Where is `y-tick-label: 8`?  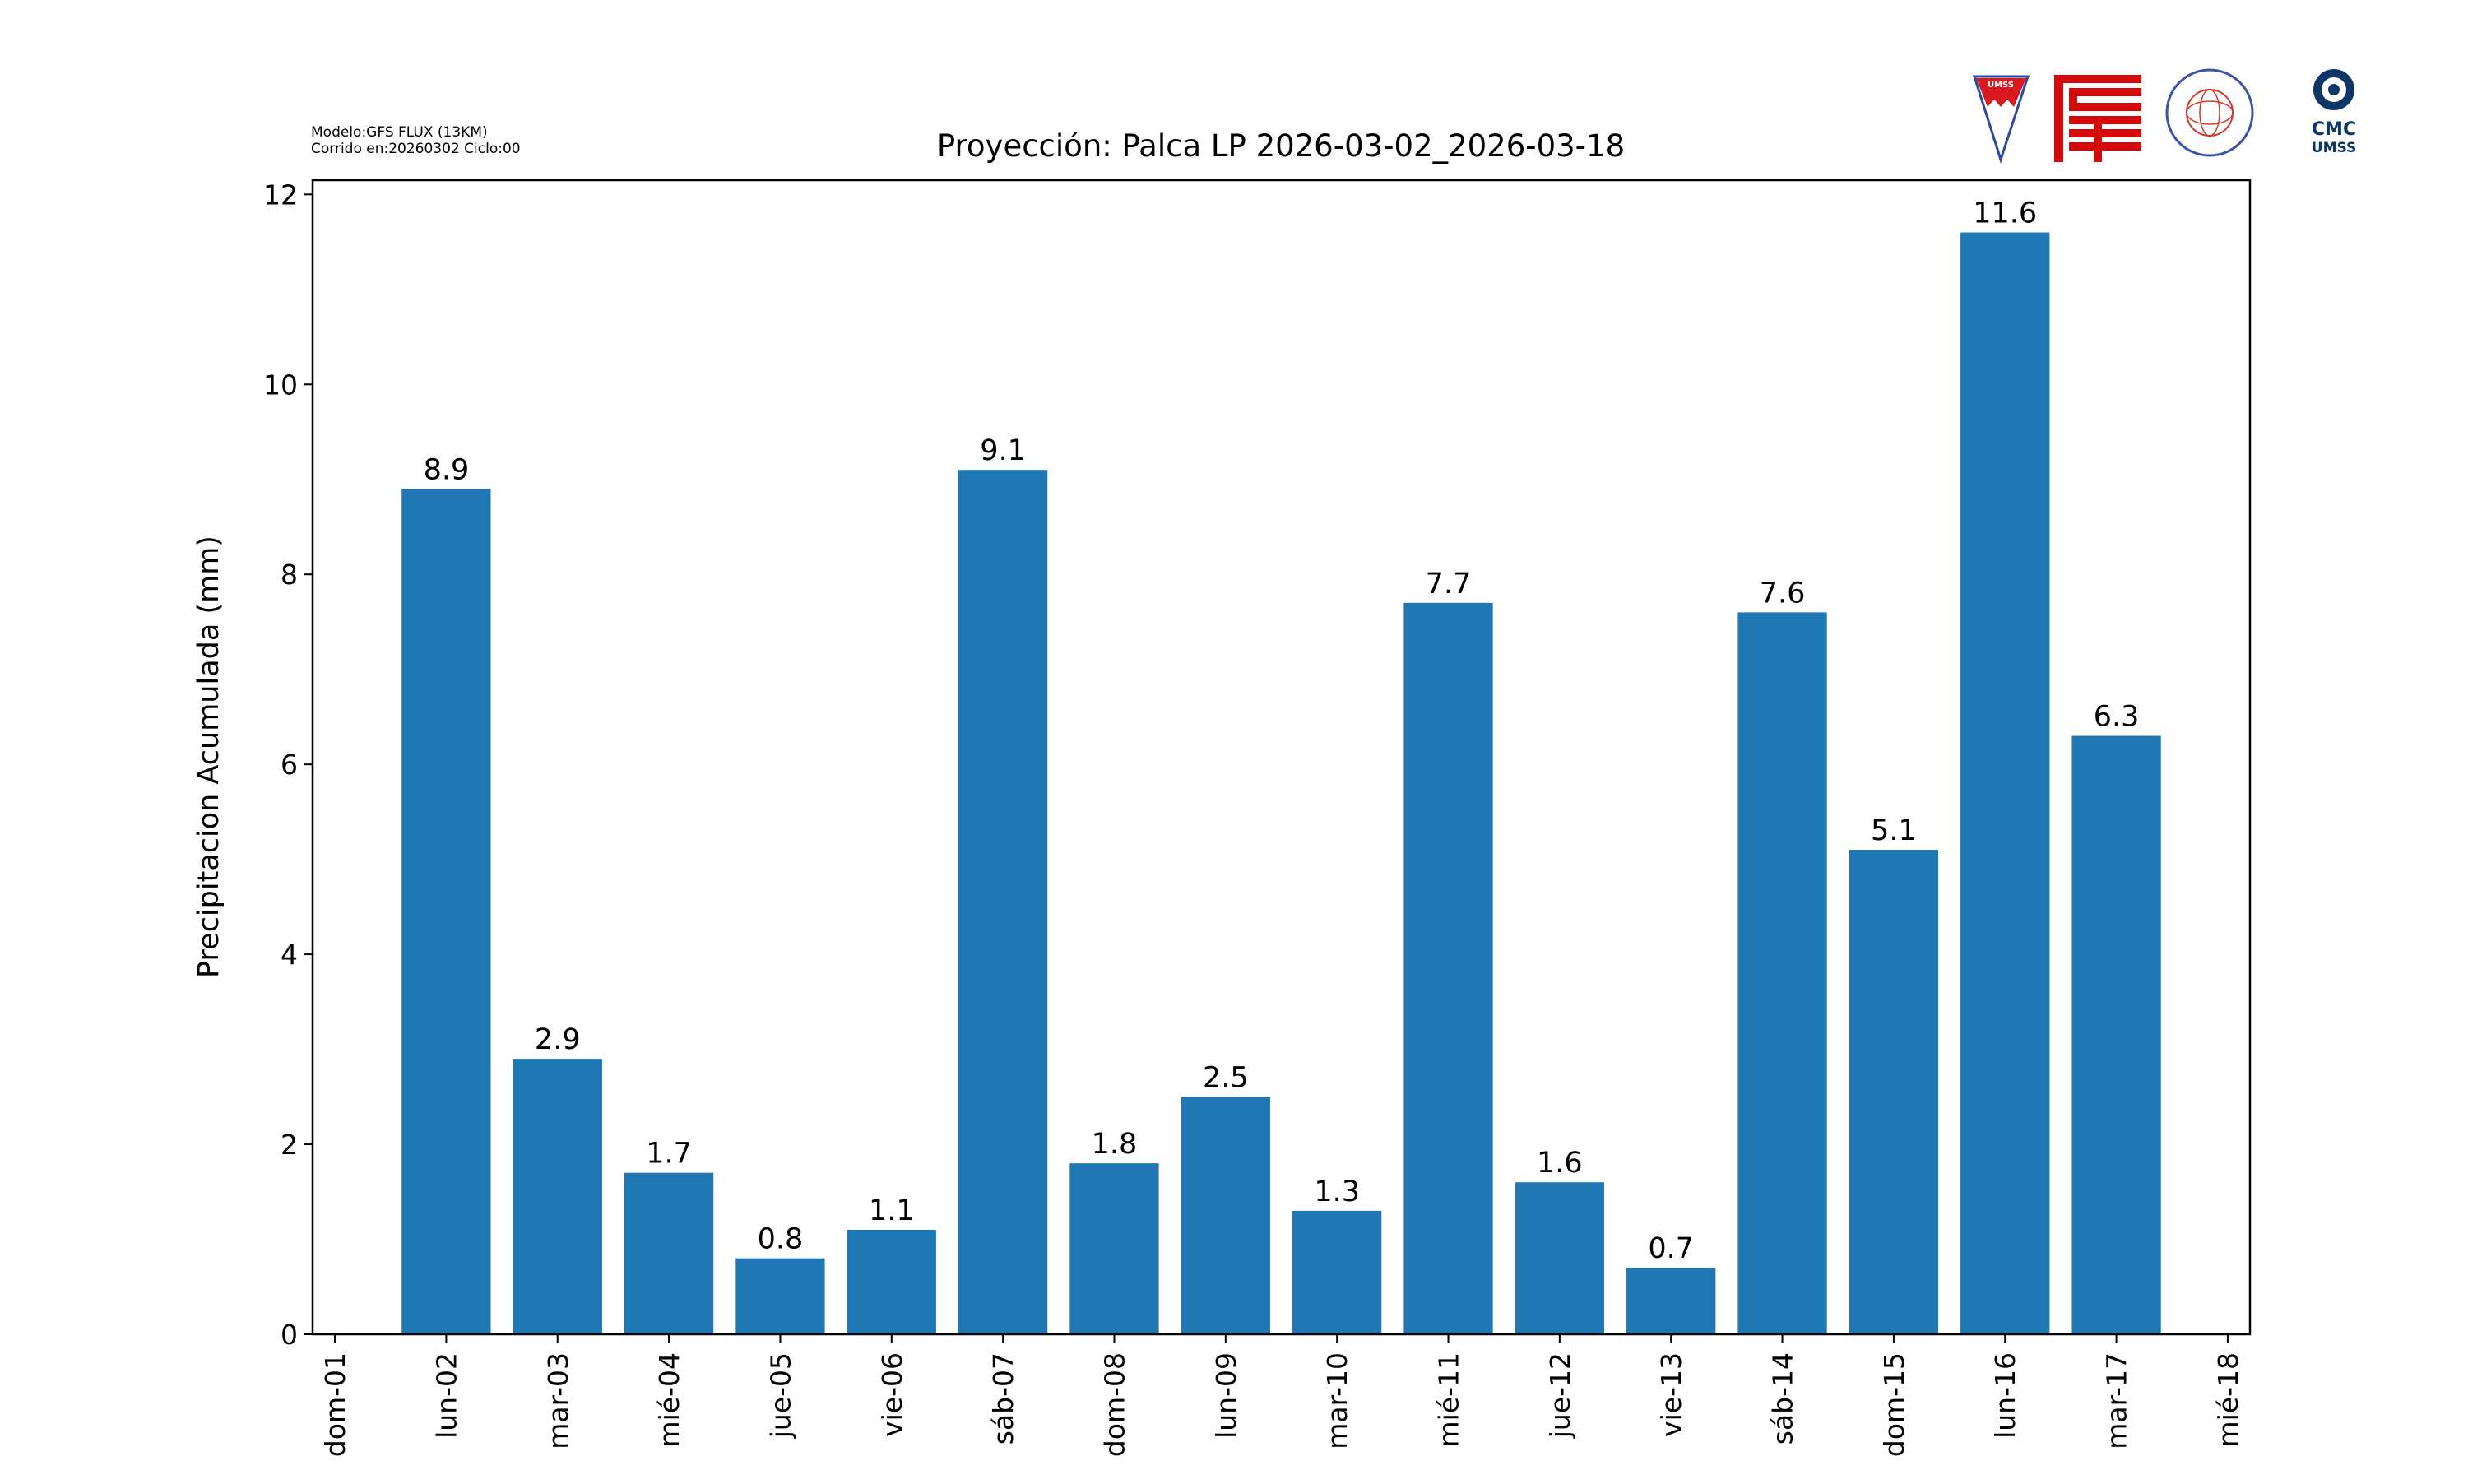
y-tick-label: 8 is located at coordinates (289, 575).